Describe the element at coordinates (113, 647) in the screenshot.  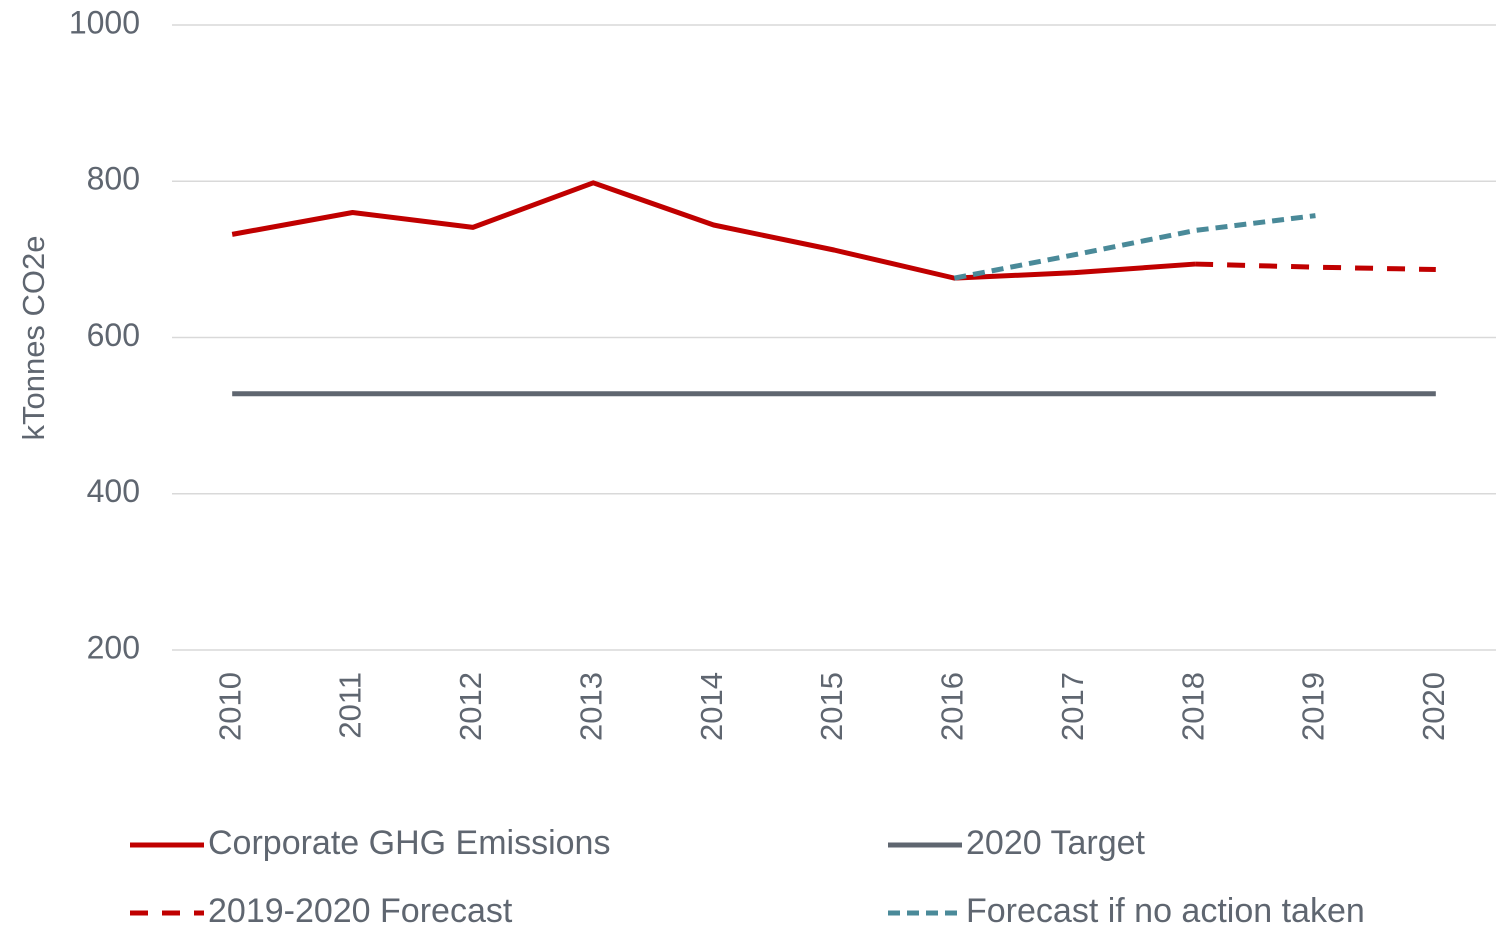
I see `y-tick-label: 200` at that location.